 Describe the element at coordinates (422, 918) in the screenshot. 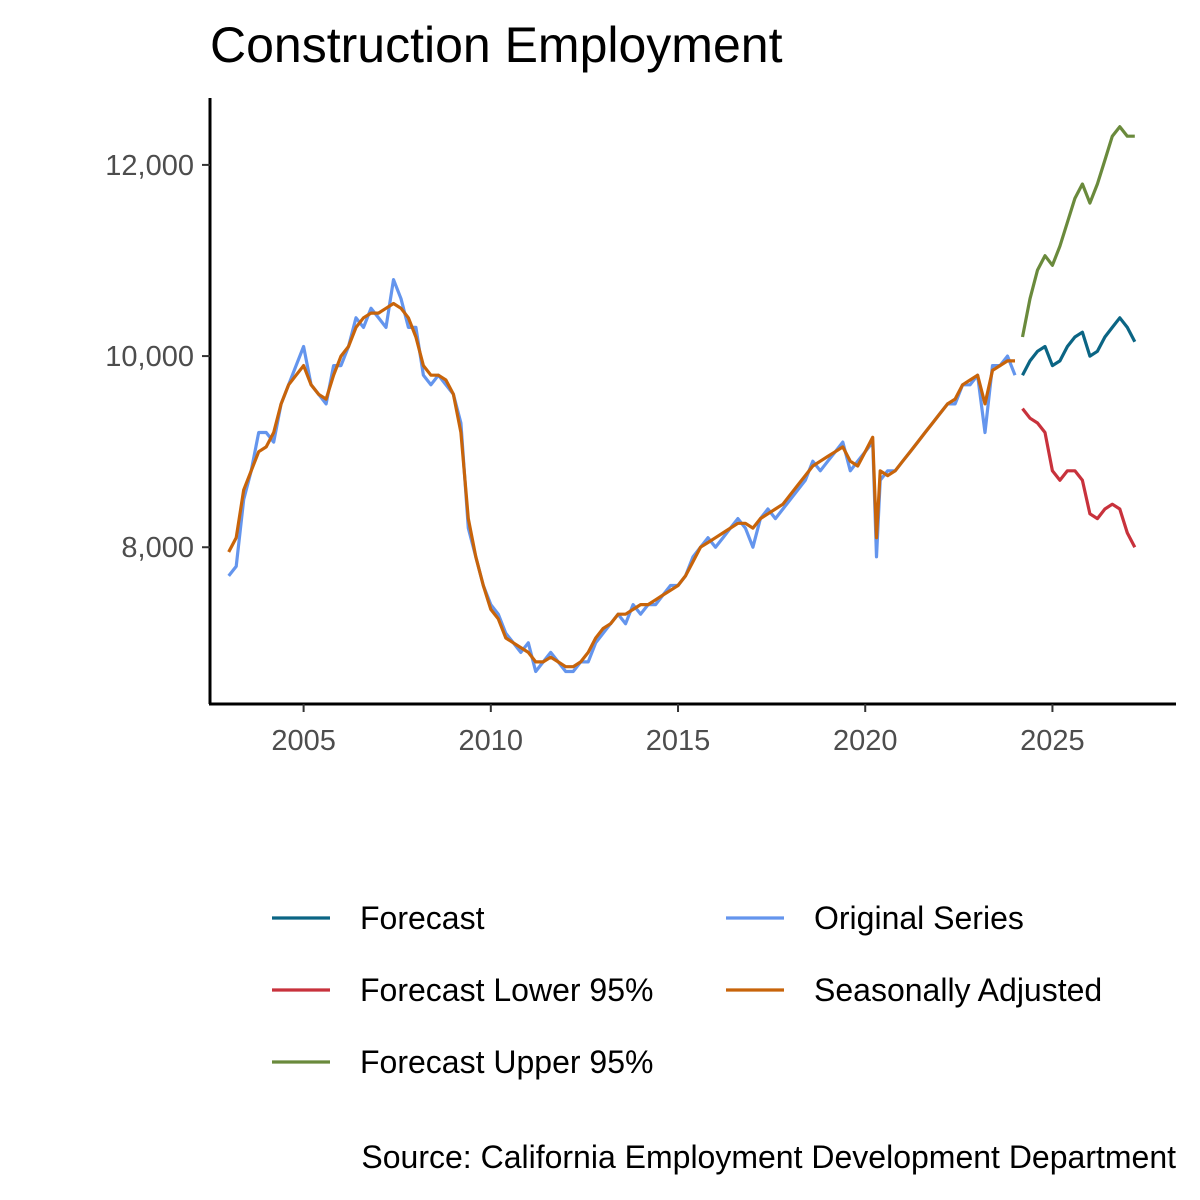

I see `legend-label: Forecast` at that location.